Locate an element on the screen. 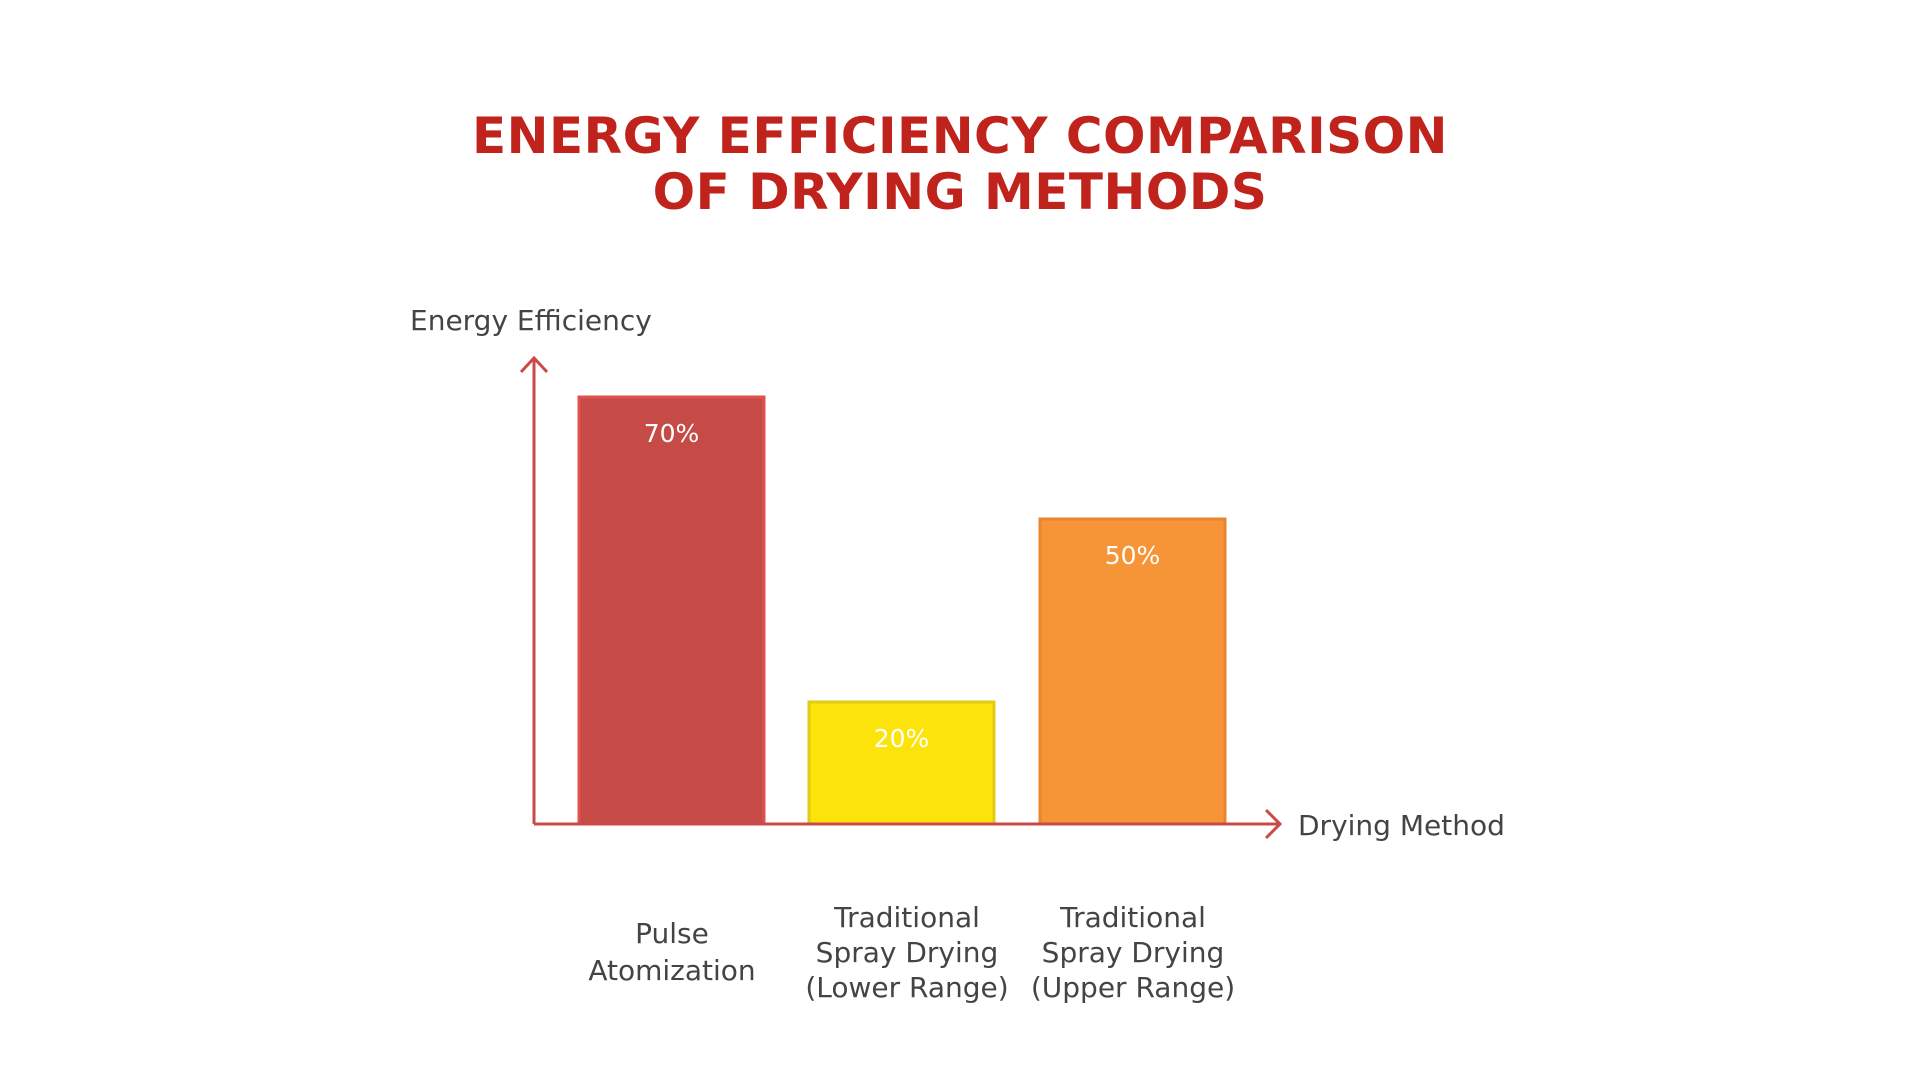 This screenshot has height=1080, width=1920. x-axis-arrow-icon is located at coordinates (1273, 824).